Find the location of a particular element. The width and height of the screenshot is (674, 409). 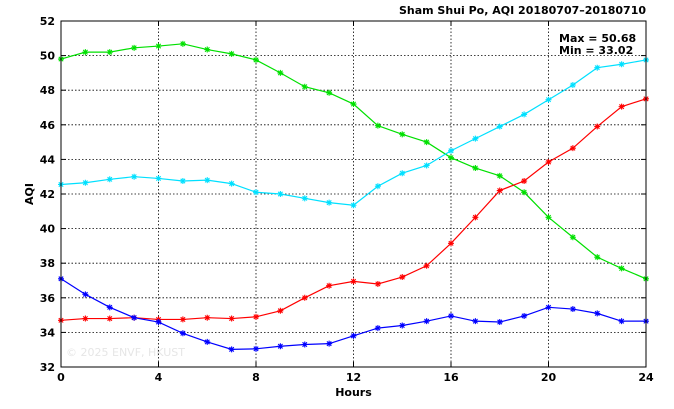

min-value-label: Min = 33.02 is located at coordinates (596, 50).